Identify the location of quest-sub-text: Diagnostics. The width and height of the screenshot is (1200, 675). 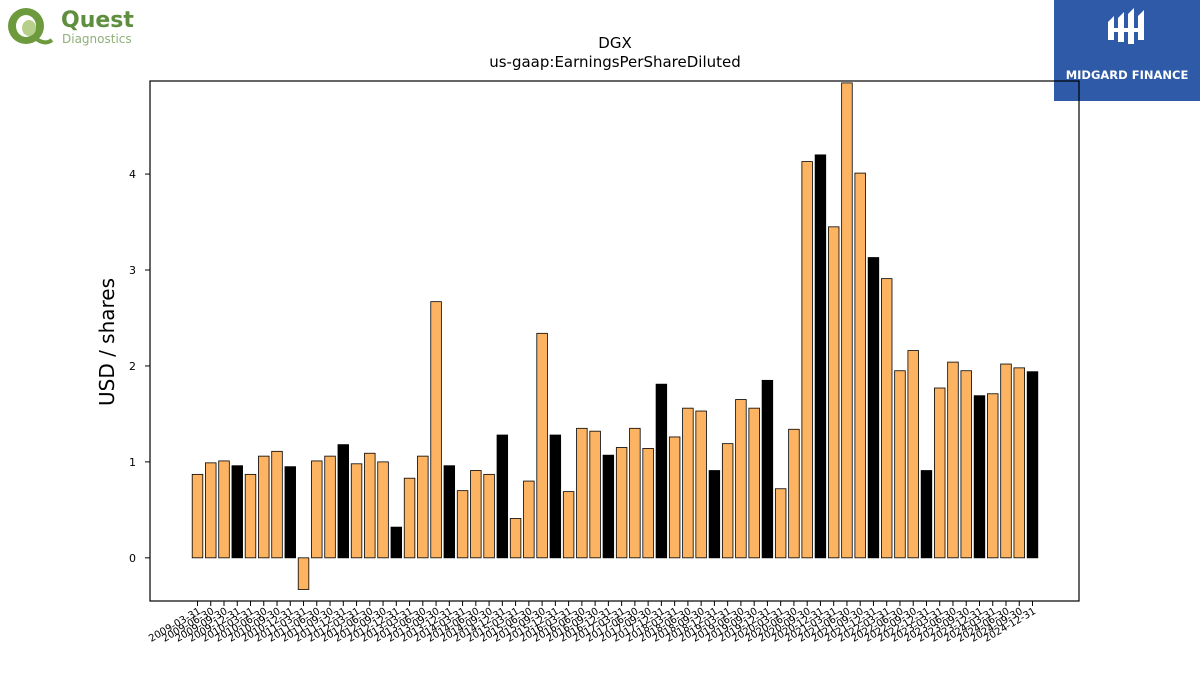
(97, 39).